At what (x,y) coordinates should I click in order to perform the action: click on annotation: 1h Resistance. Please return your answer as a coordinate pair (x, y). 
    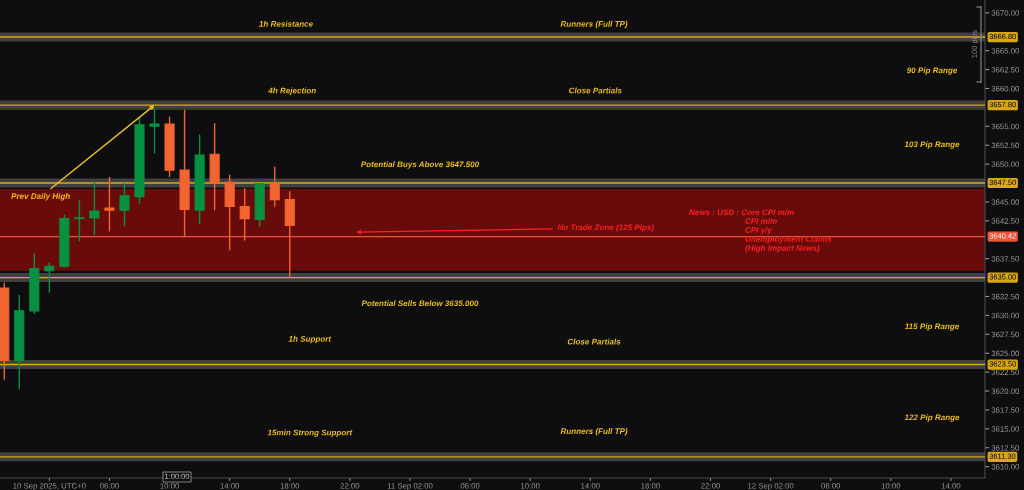
    Looking at the image, I should click on (286, 23).